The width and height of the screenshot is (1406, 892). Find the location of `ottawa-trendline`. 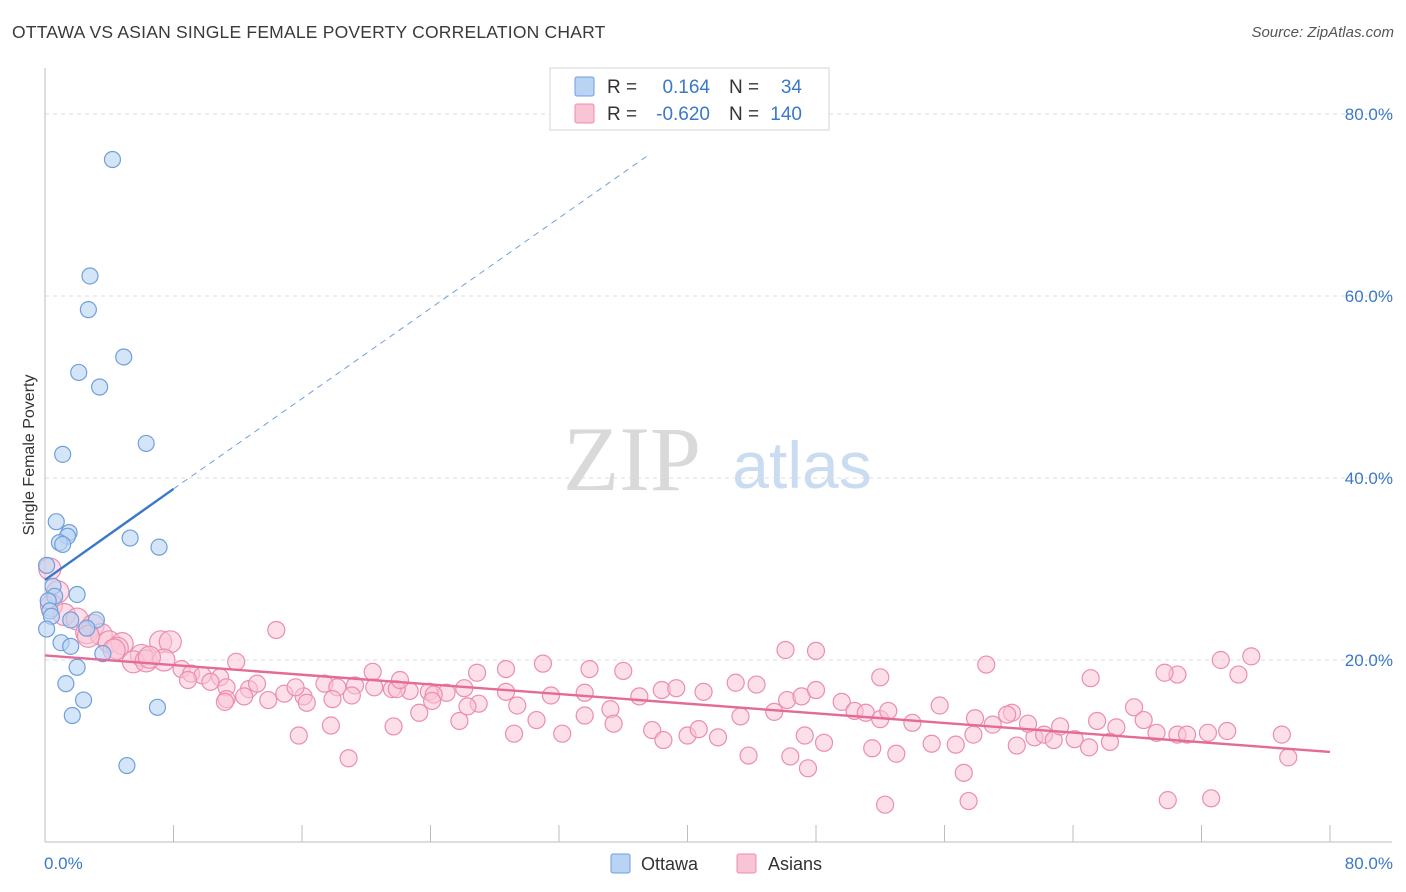

ottawa-trendline is located at coordinates (109, 534).